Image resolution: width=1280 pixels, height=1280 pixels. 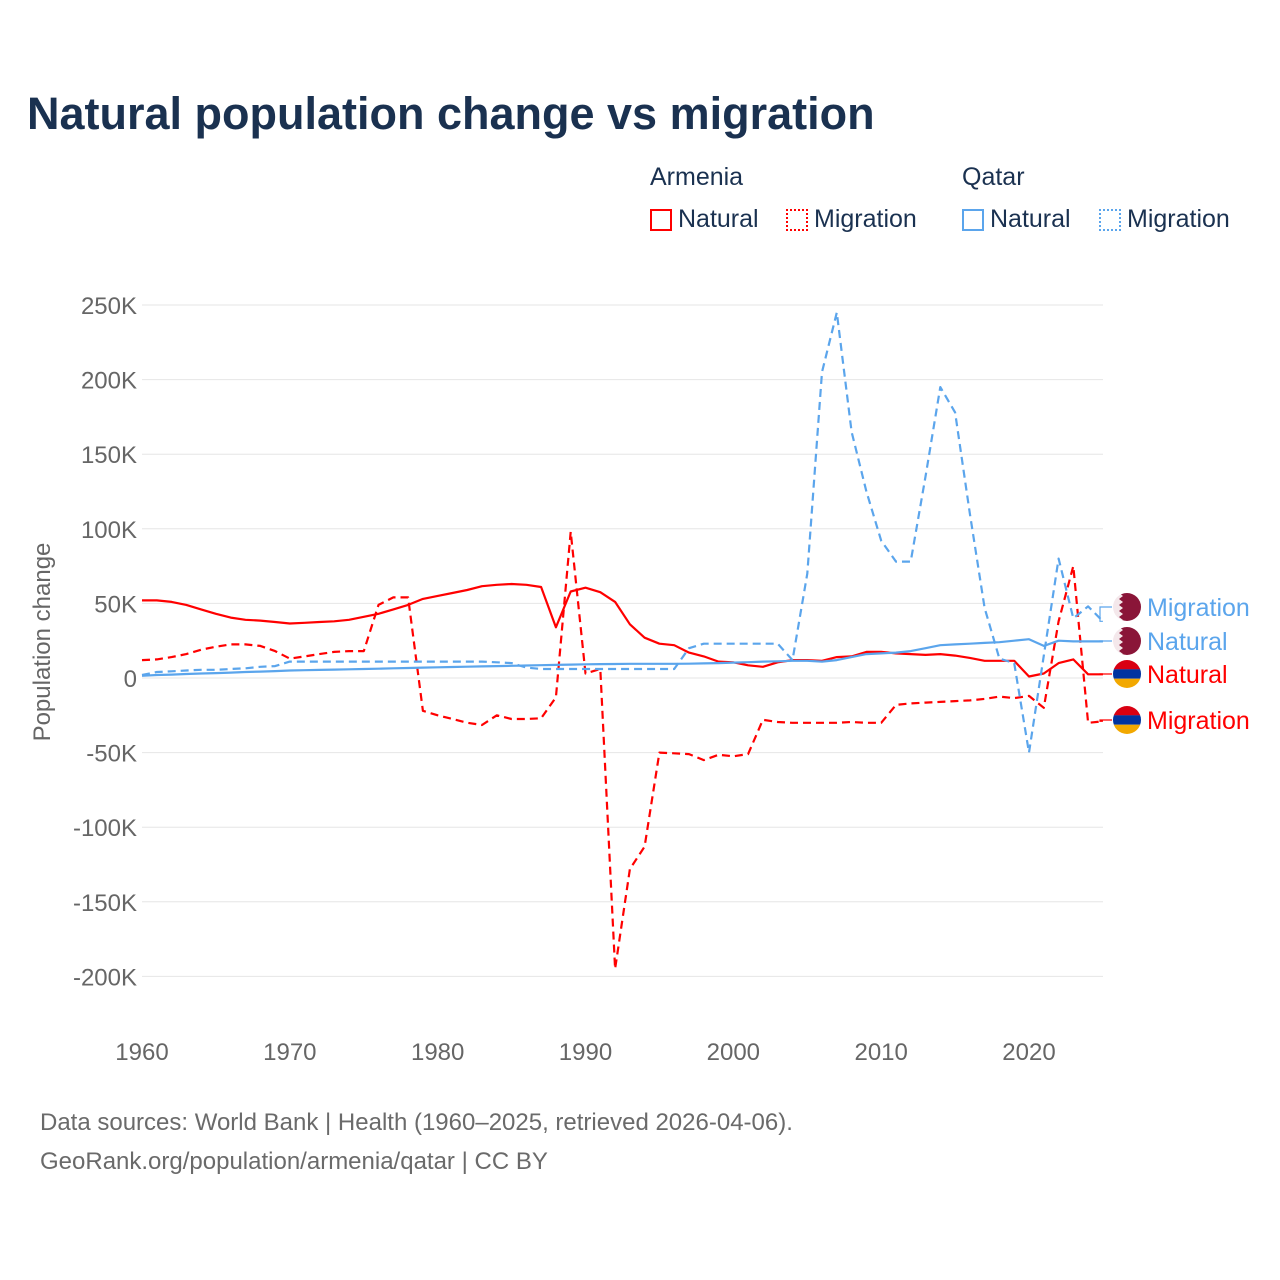 I want to click on y-axis-label: Population change, so click(x=42, y=642).